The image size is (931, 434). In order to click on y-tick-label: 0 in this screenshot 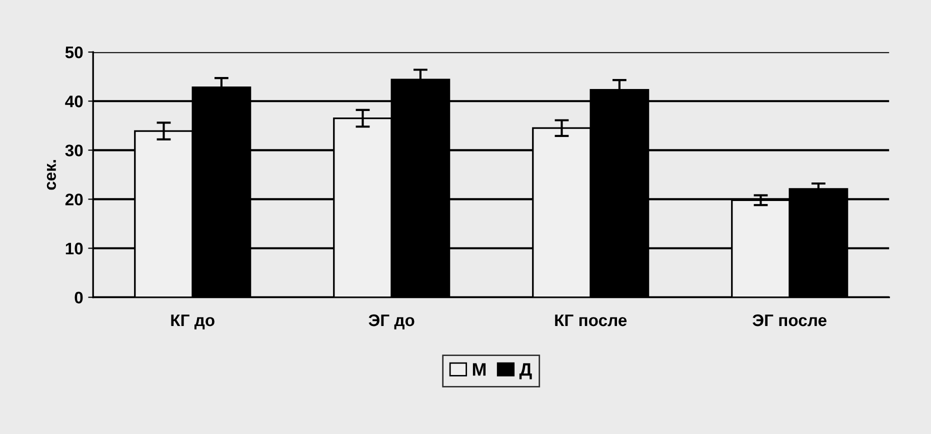, I will do `click(78, 298)`.